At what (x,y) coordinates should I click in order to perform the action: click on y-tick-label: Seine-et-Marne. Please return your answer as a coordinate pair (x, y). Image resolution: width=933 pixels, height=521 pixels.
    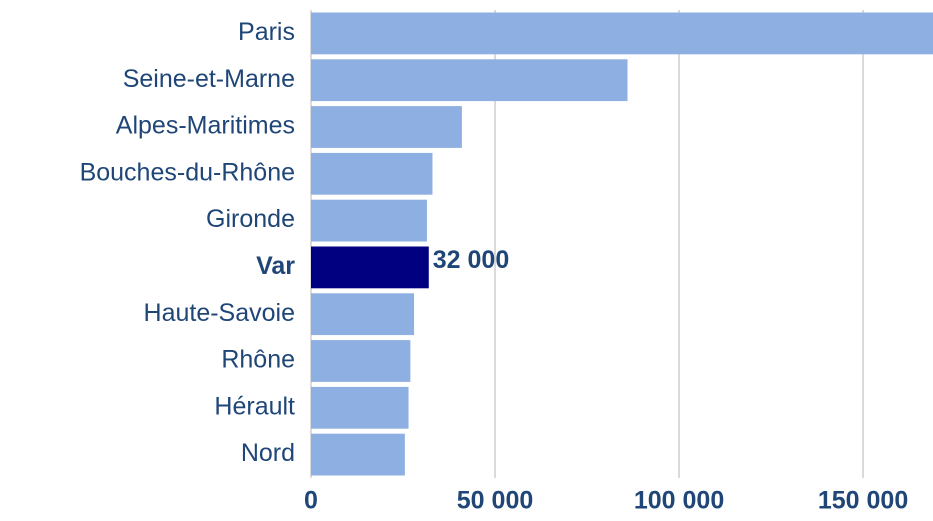
    Looking at the image, I should click on (209, 79).